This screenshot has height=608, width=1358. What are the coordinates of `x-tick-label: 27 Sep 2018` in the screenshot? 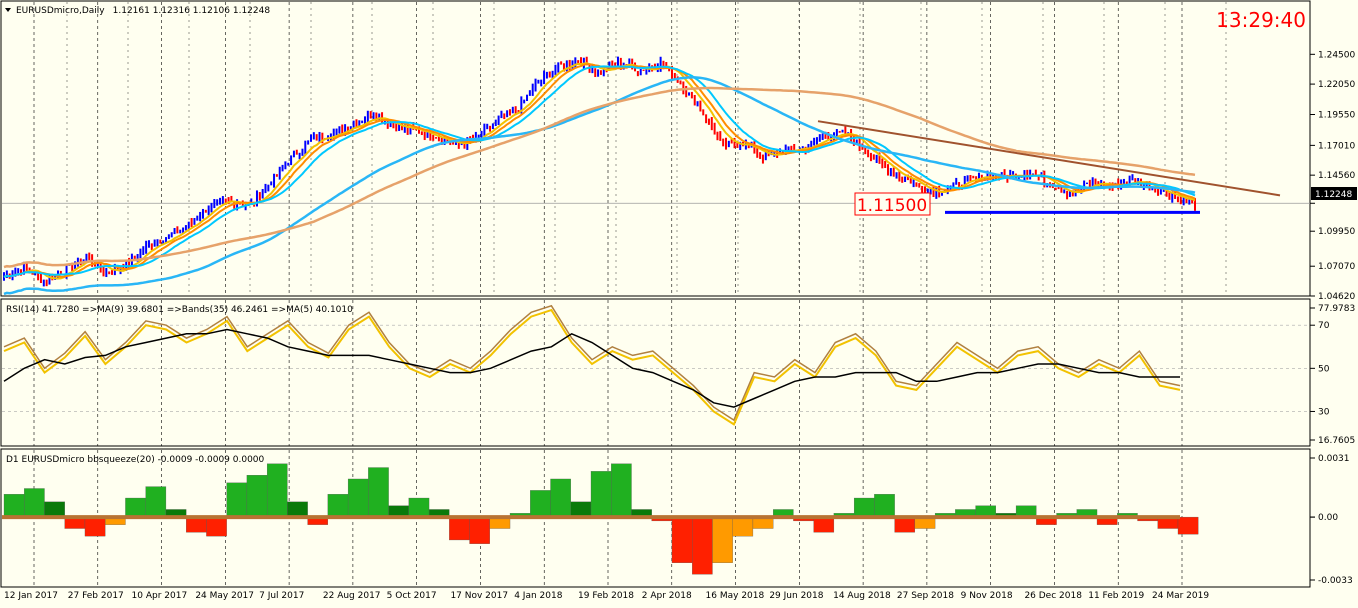 It's located at (925, 596).